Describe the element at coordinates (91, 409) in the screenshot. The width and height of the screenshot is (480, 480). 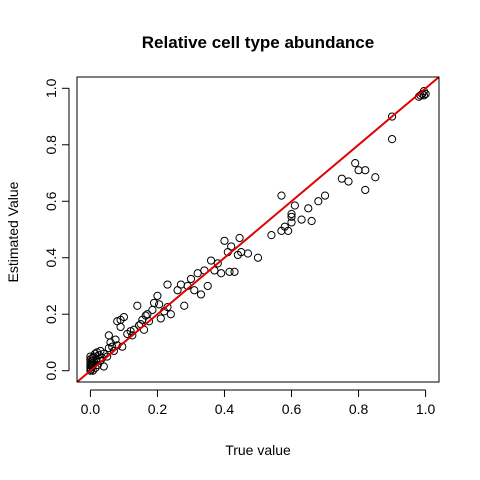
I see `x-tick-label-0: 0.0` at that location.